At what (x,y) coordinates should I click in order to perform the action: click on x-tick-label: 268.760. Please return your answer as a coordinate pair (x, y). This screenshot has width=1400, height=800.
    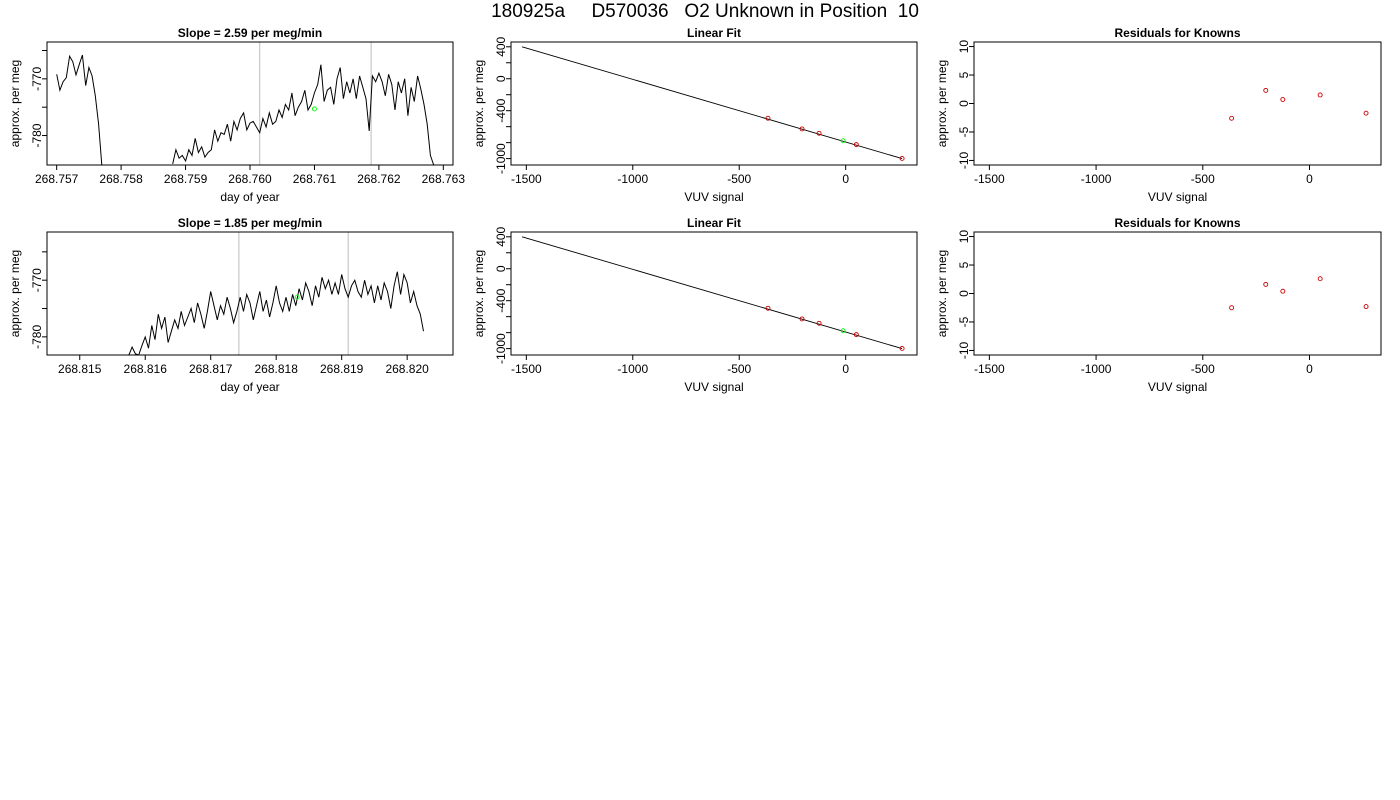
    Looking at the image, I should click on (250, 179).